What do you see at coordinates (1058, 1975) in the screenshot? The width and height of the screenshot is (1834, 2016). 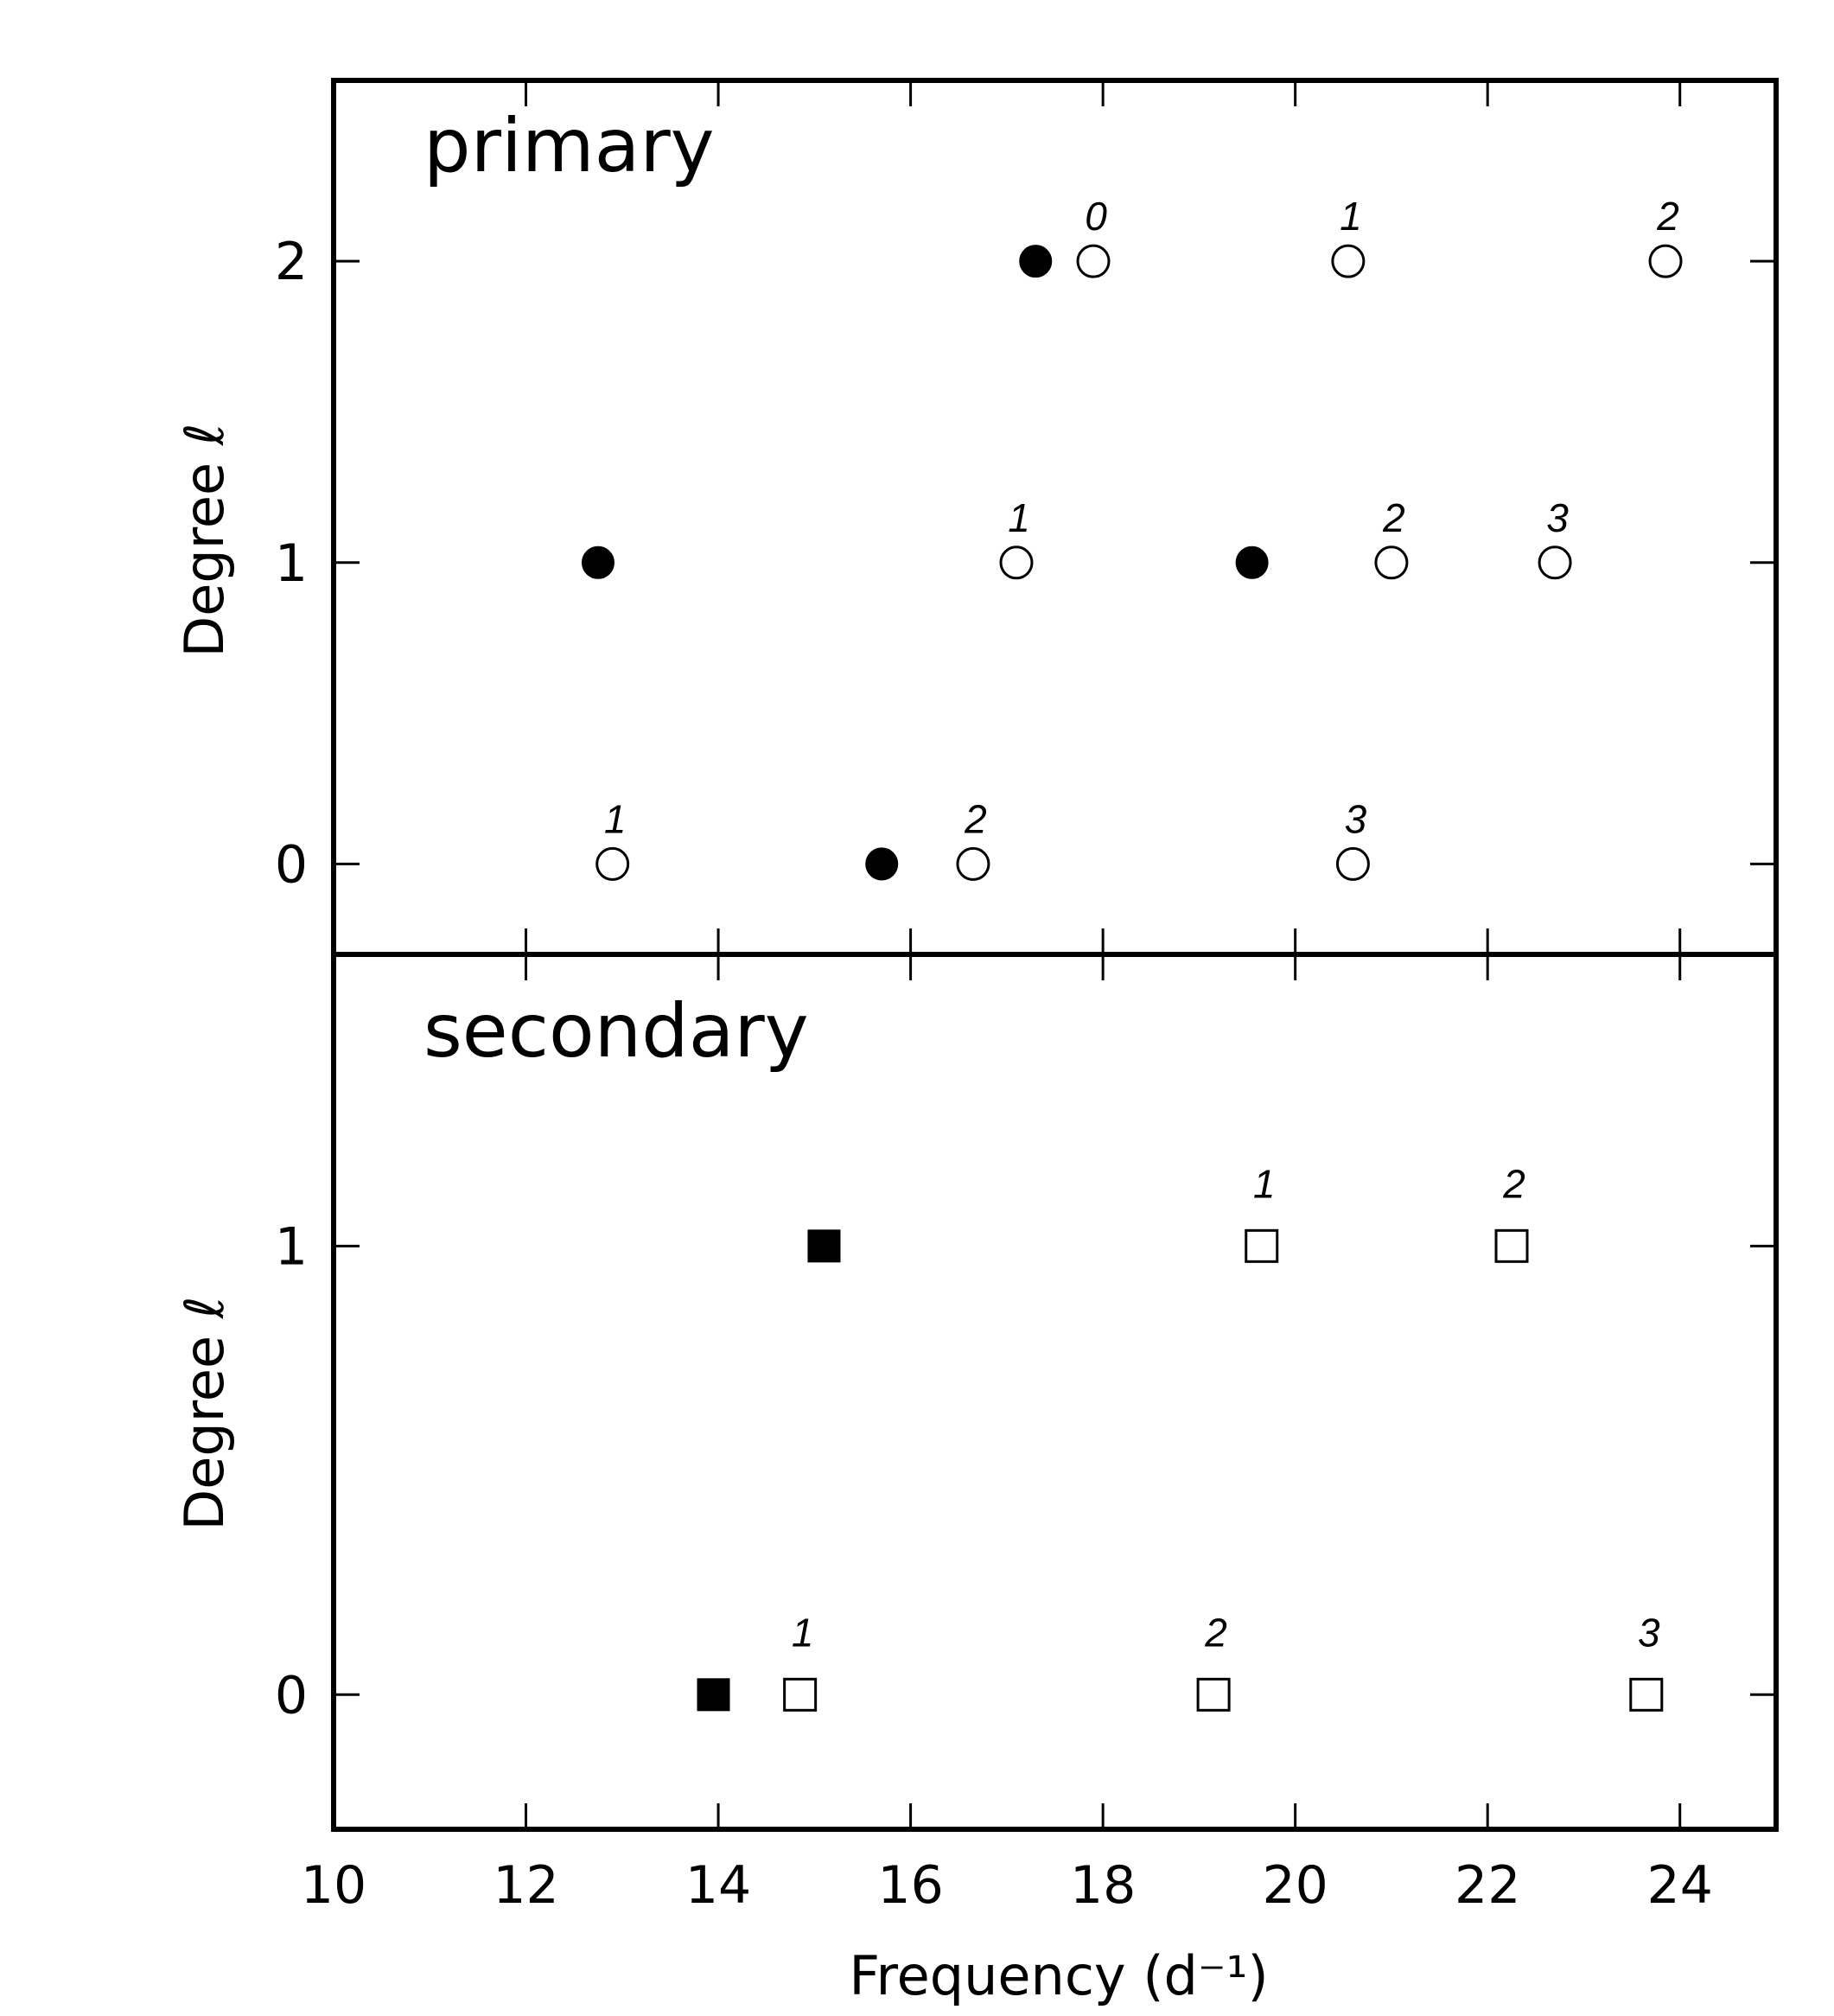 I see `x-axis-label: Frequency (d⁻¹)` at bounding box center [1058, 1975].